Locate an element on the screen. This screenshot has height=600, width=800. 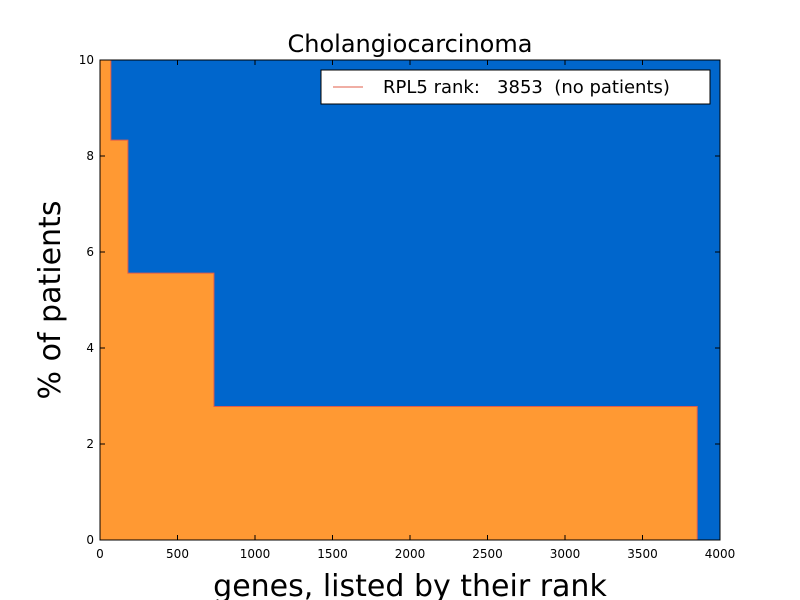
x-axis-label: genes, listed by their rank is located at coordinates (410, 584).